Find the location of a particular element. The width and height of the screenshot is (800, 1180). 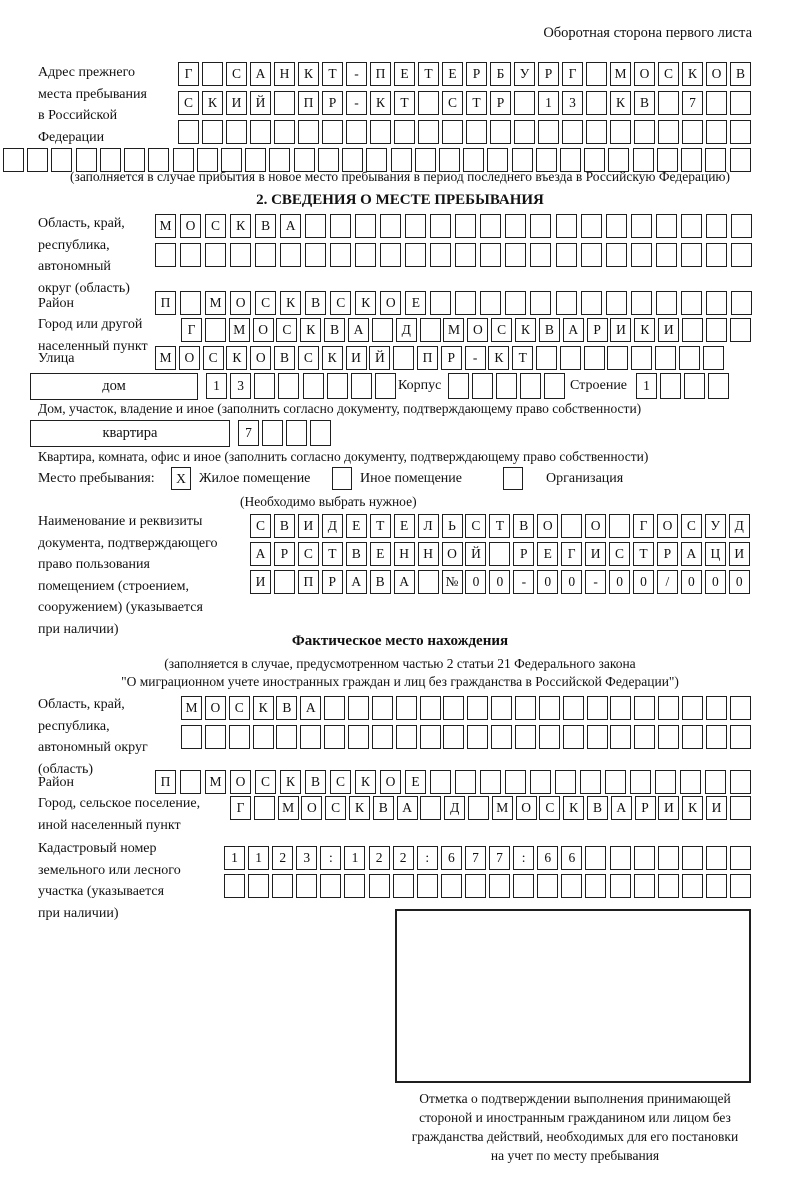

stroenie-row: 1 is located at coordinates (682, 386).